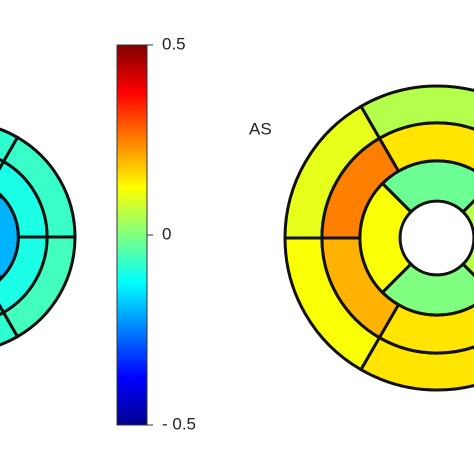 This screenshot has height=474, width=474. Describe the element at coordinates (260, 128) in the screenshot. I see `series-label: AS` at that location.